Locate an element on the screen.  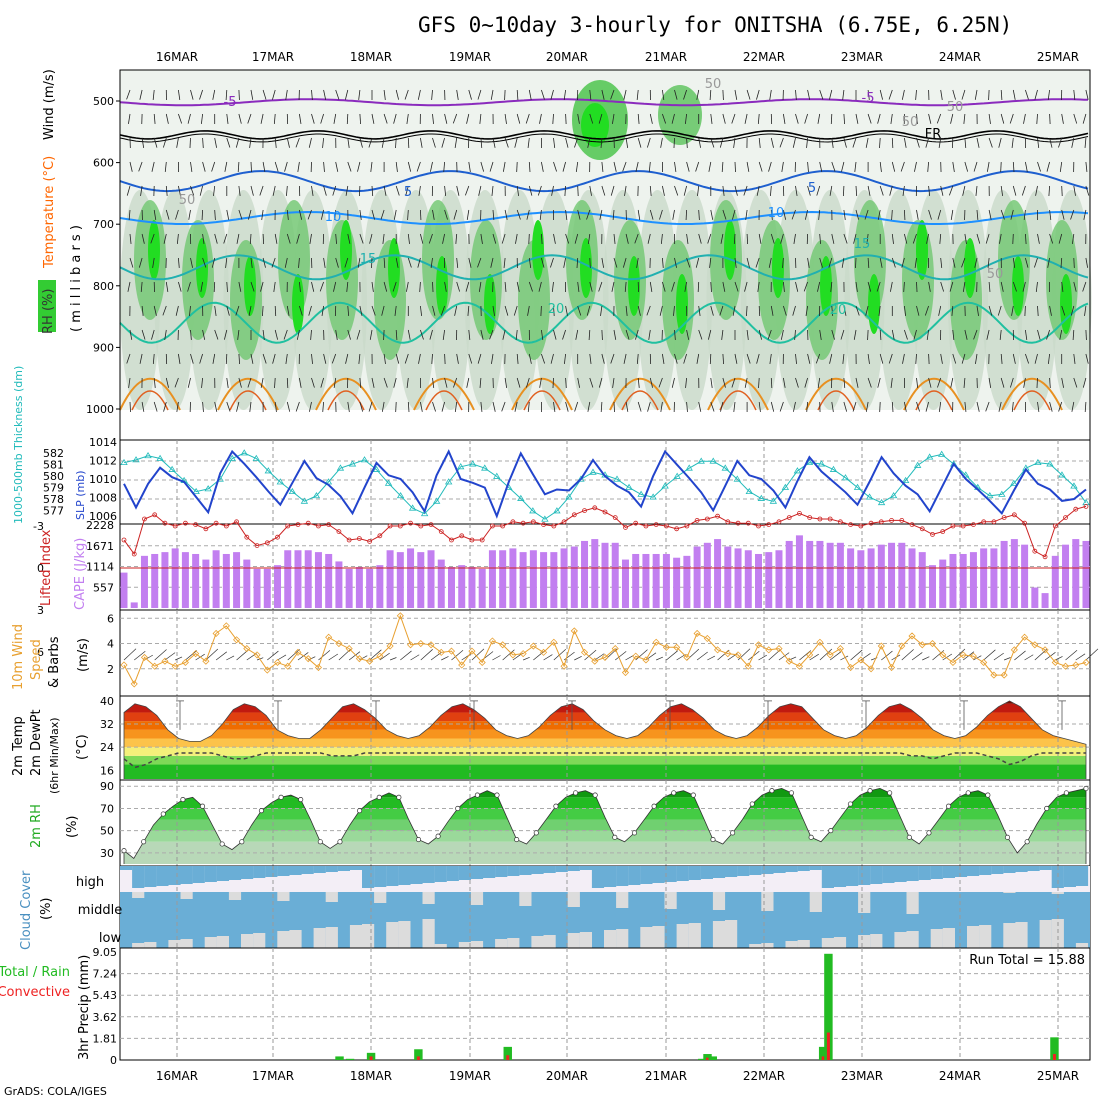
run-total: Run Total = 15.88 is located at coordinates (1027, 960).